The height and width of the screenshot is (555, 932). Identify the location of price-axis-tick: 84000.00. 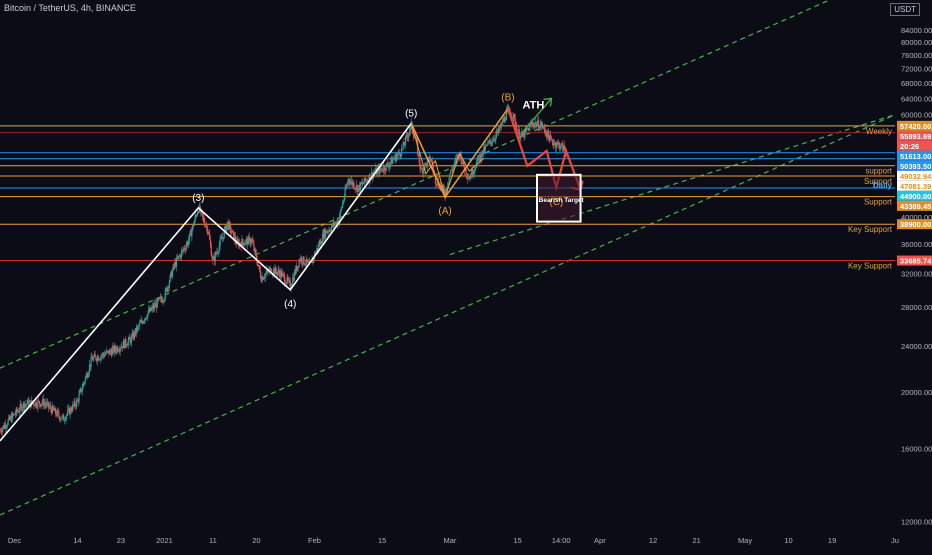
(916, 30).